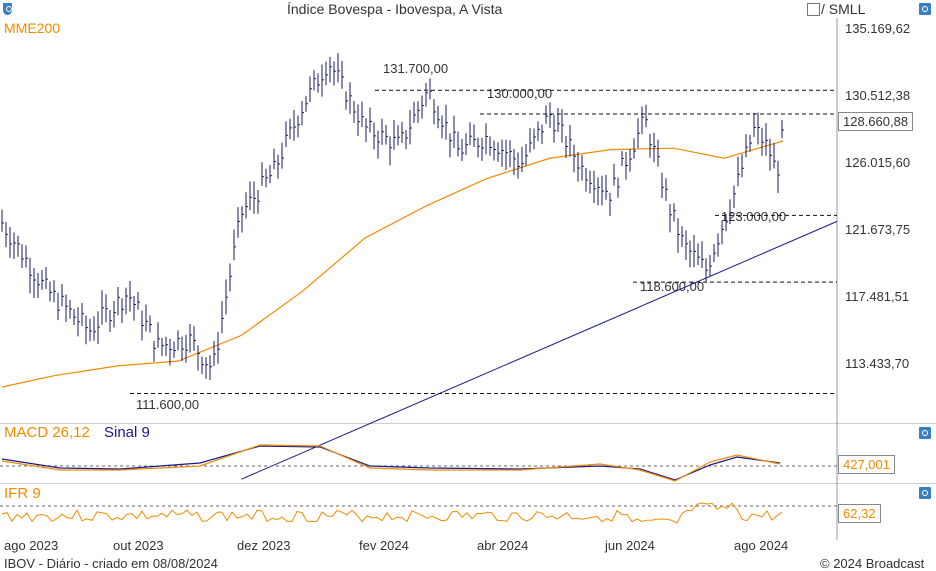 Image resolution: width=936 pixels, height=571 pixels. What do you see at coordinates (22, 493) in the screenshot?
I see `ifr-title: IFR 9` at bounding box center [22, 493].